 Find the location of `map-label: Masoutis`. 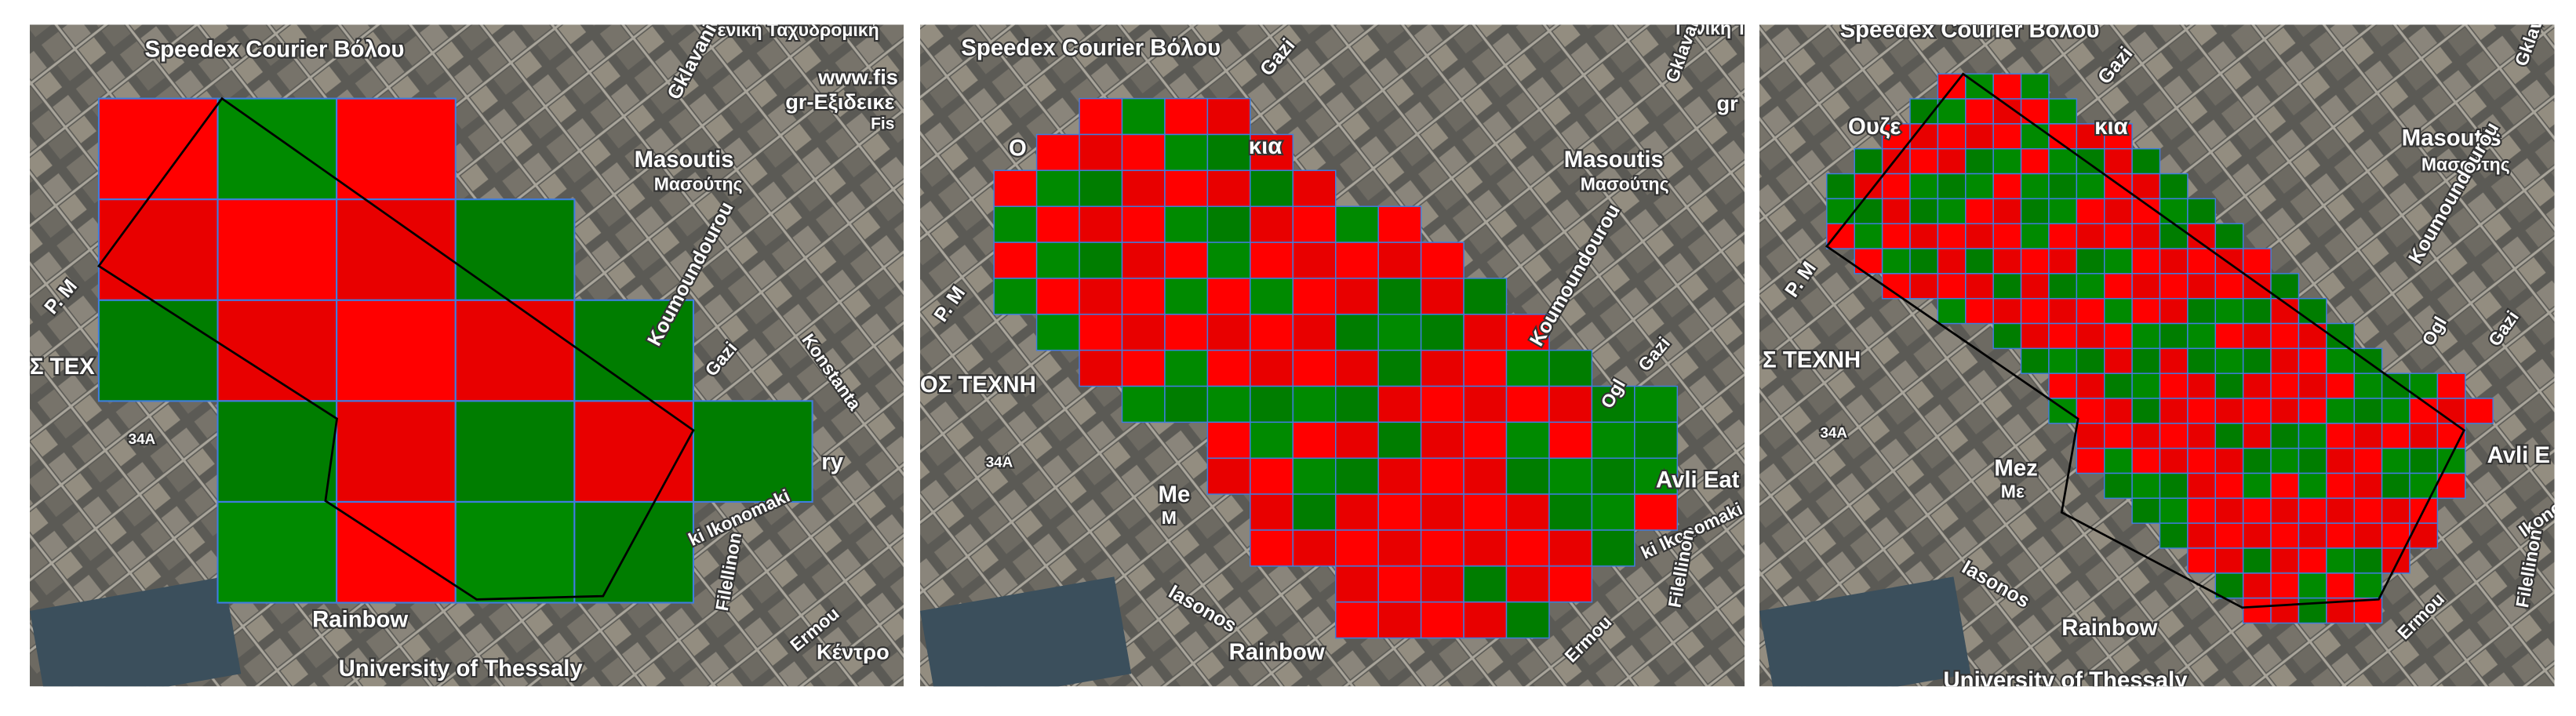

map-label: Masoutis is located at coordinates (684, 160).